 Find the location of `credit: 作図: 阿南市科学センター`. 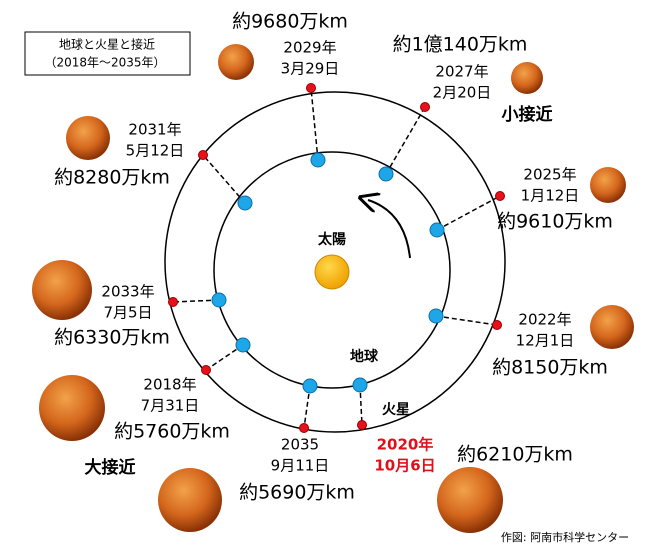

credit: 作図: 阿南市科学センター is located at coordinates (565, 537).